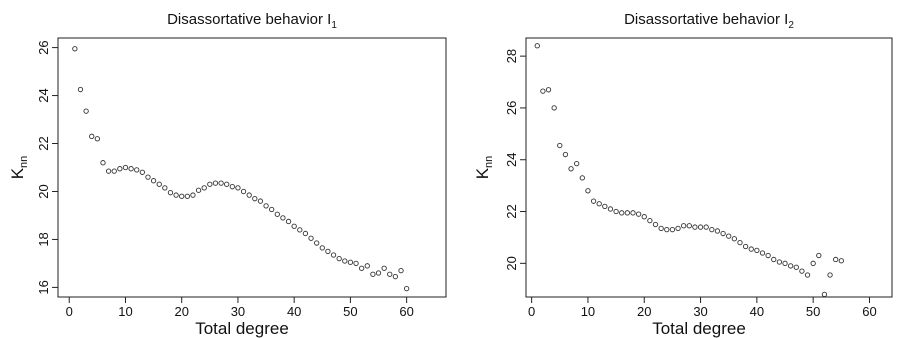  Describe the element at coordinates (43, 143) in the screenshot. I see `y-tick-label: 22` at that location.